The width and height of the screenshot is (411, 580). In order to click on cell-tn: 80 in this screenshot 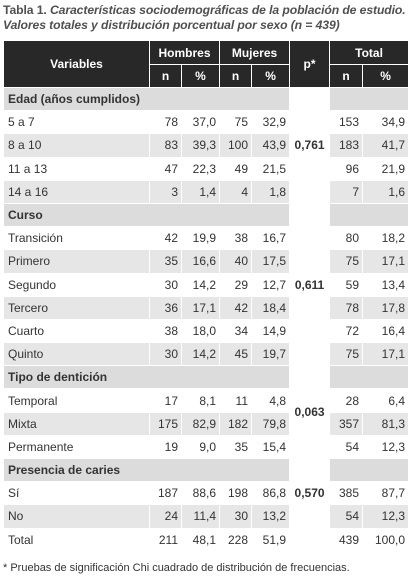, I will do `click(346, 238)`.